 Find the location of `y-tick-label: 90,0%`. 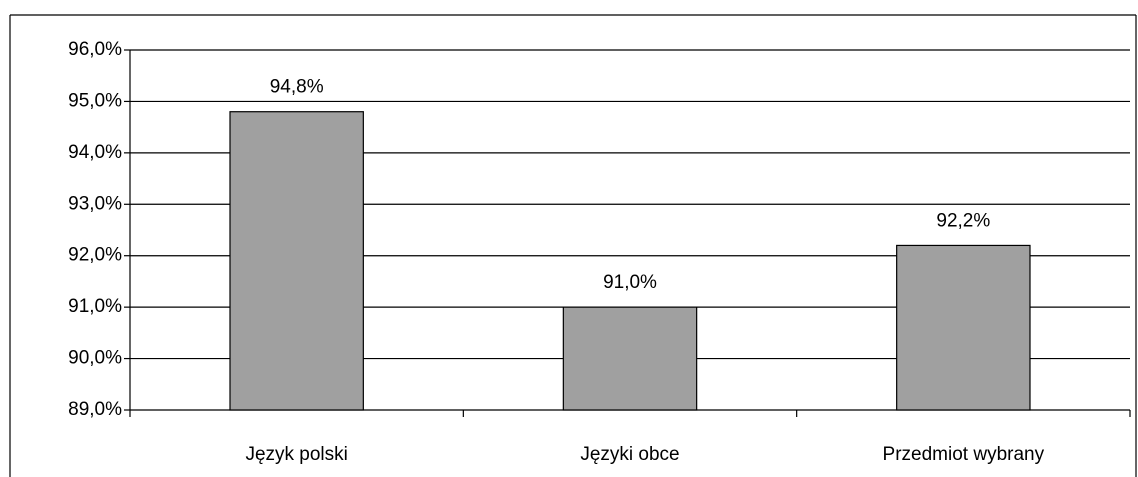

y-tick-label: 90,0% is located at coordinates (95, 358).